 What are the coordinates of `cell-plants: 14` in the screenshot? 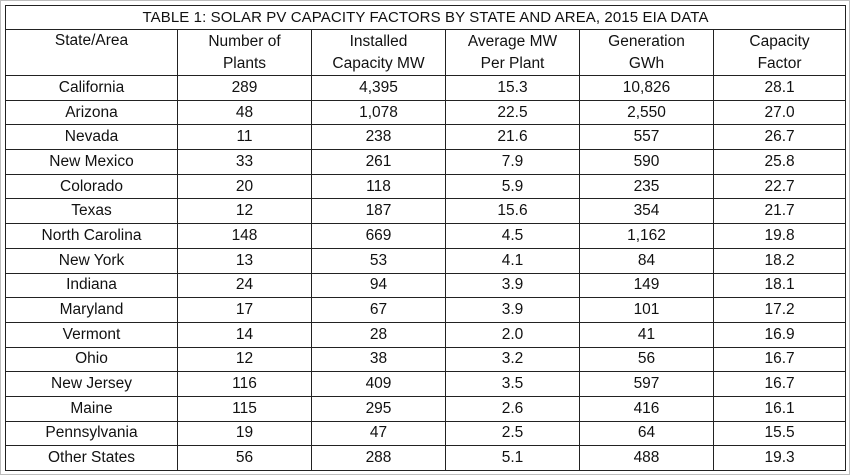 It's located at (244, 334).